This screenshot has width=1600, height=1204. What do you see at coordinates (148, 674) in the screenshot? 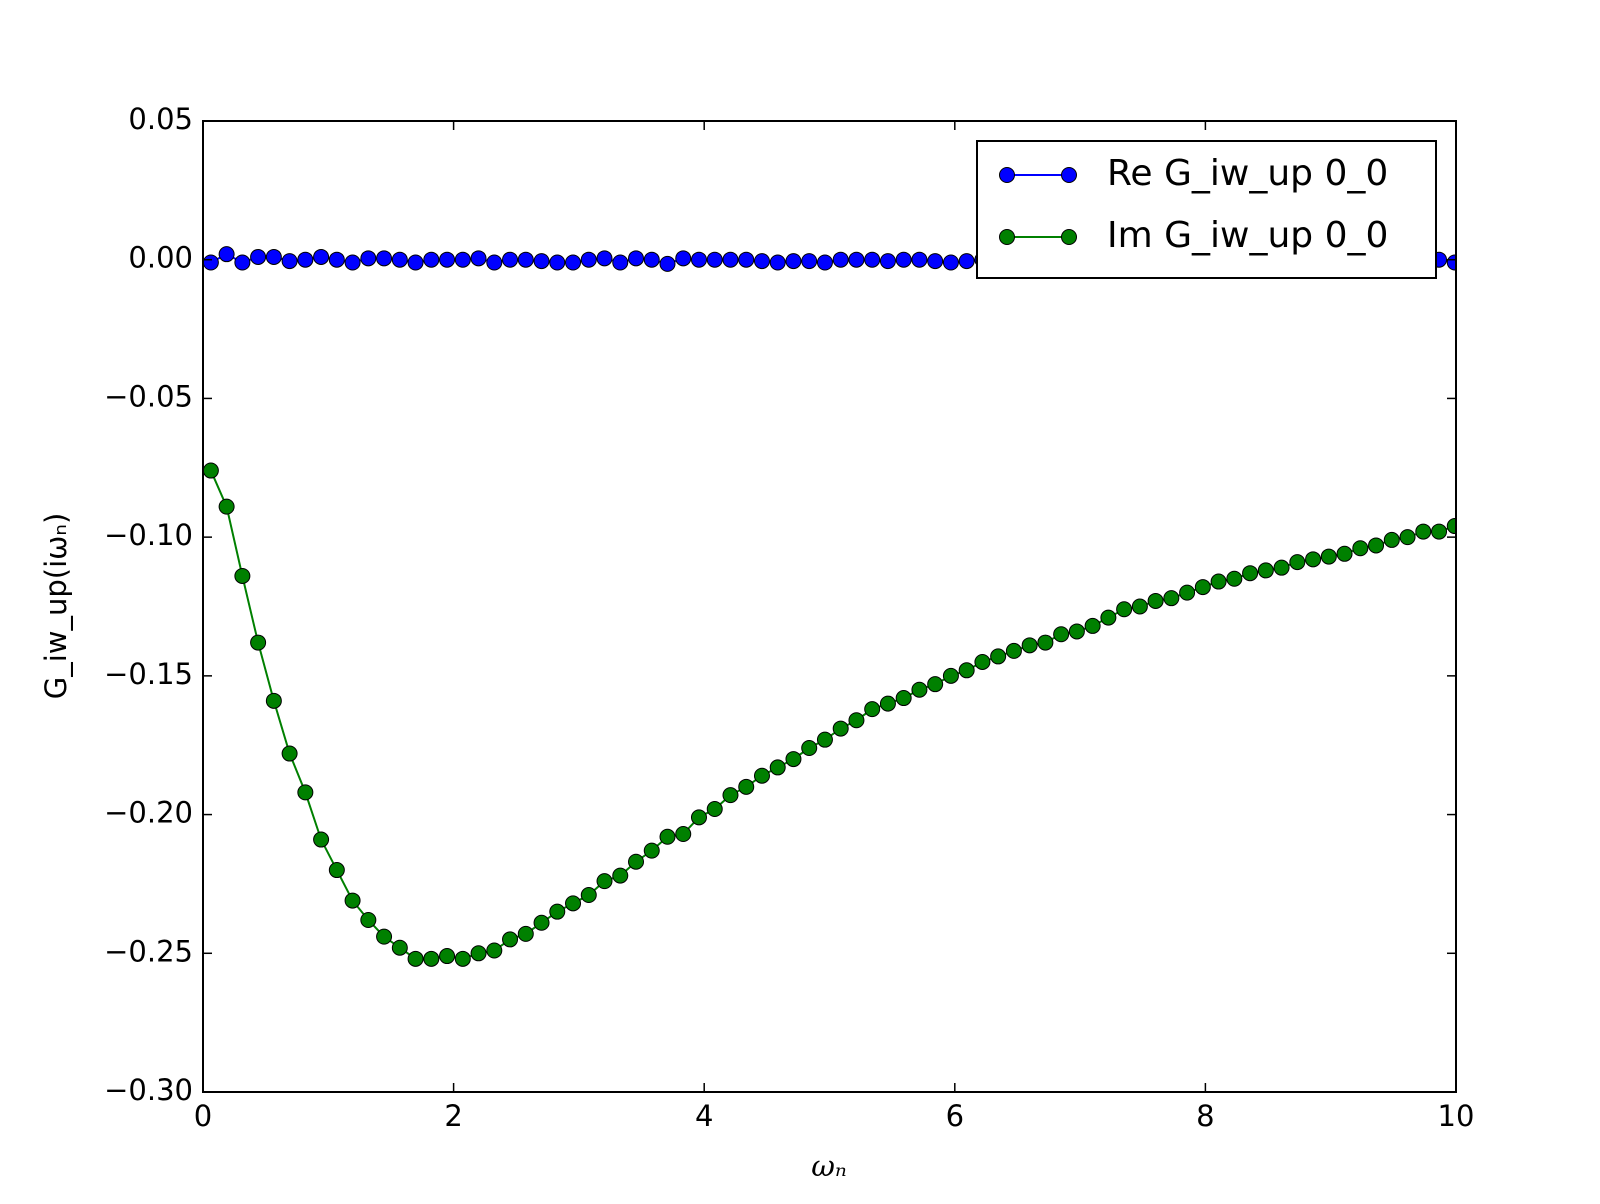
I see `y-tick-label: −0.15` at bounding box center [148, 674].